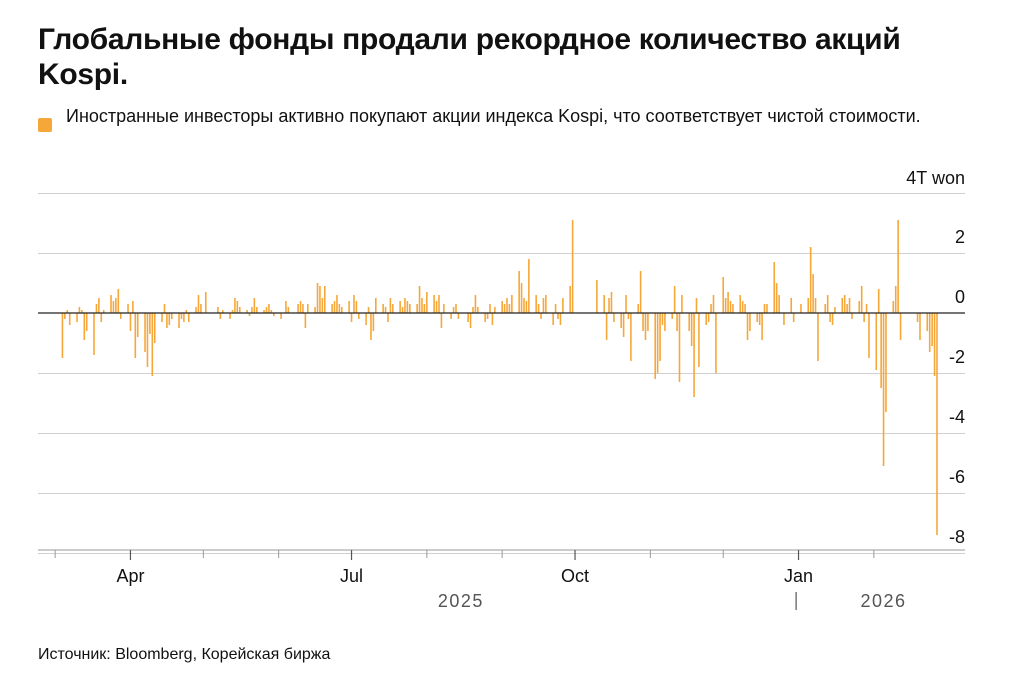  I want to click on x-axis: Apr Jul Oct Jan 2025 2026, so click(501, 580).